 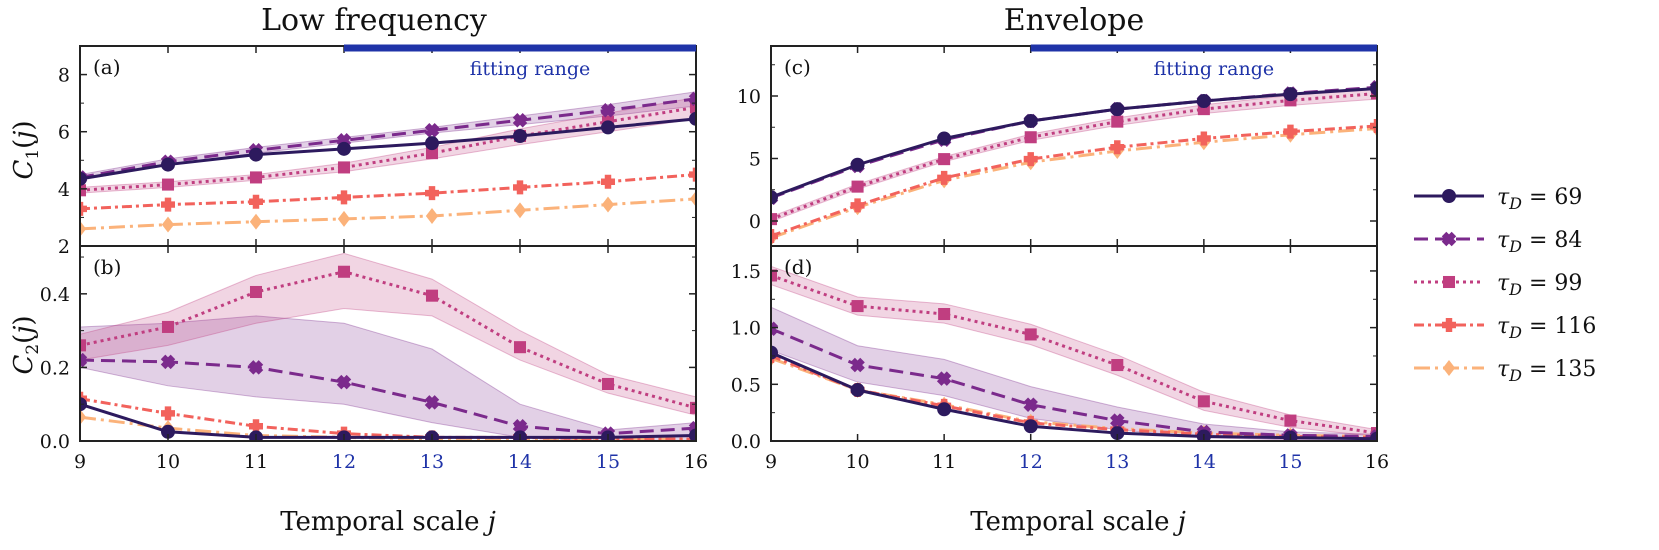 What do you see at coordinates (64, 247) in the screenshot?
I see `y-tick-label: 2` at bounding box center [64, 247].